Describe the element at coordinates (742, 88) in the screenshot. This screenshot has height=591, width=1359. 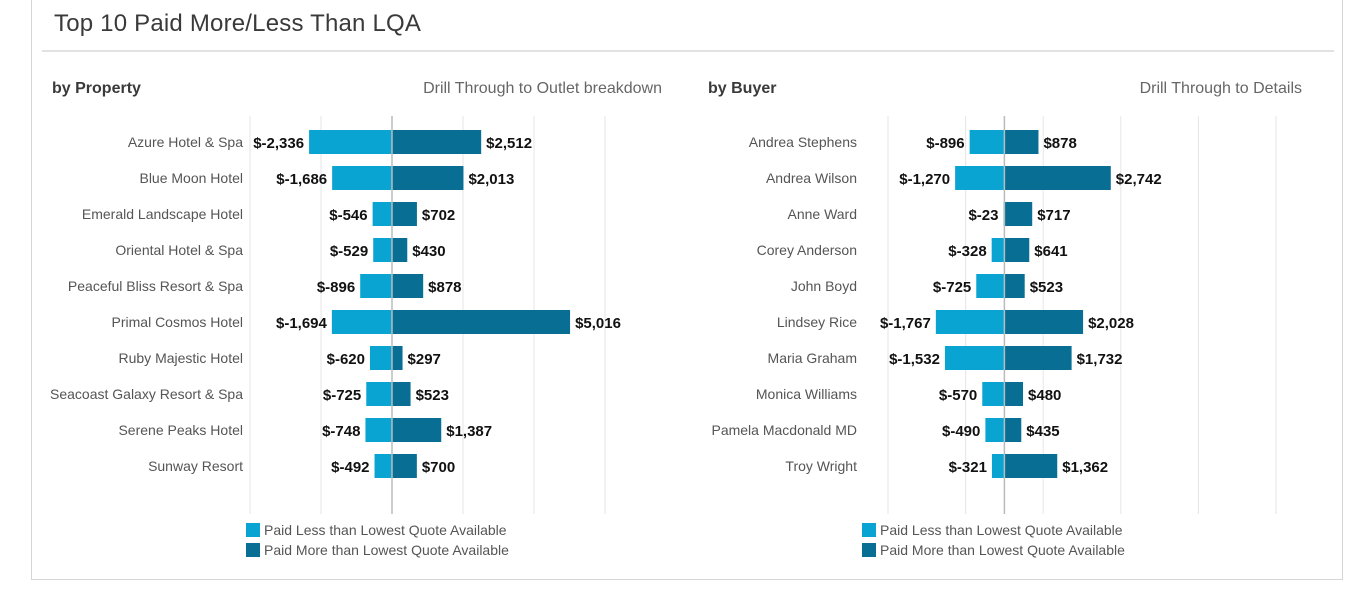
I see `panel-title-buyer: by Buyer` at that location.